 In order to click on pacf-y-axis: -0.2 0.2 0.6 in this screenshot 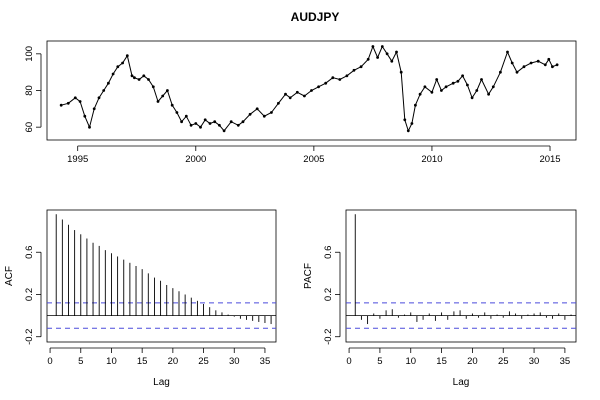, I will do `click(332, 295)`.